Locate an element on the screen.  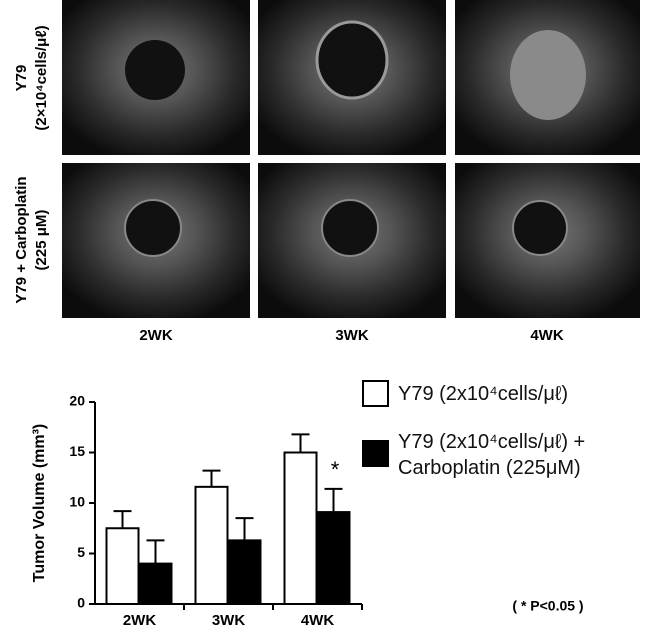
column-label: 2WK is located at coordinates (156, 335).